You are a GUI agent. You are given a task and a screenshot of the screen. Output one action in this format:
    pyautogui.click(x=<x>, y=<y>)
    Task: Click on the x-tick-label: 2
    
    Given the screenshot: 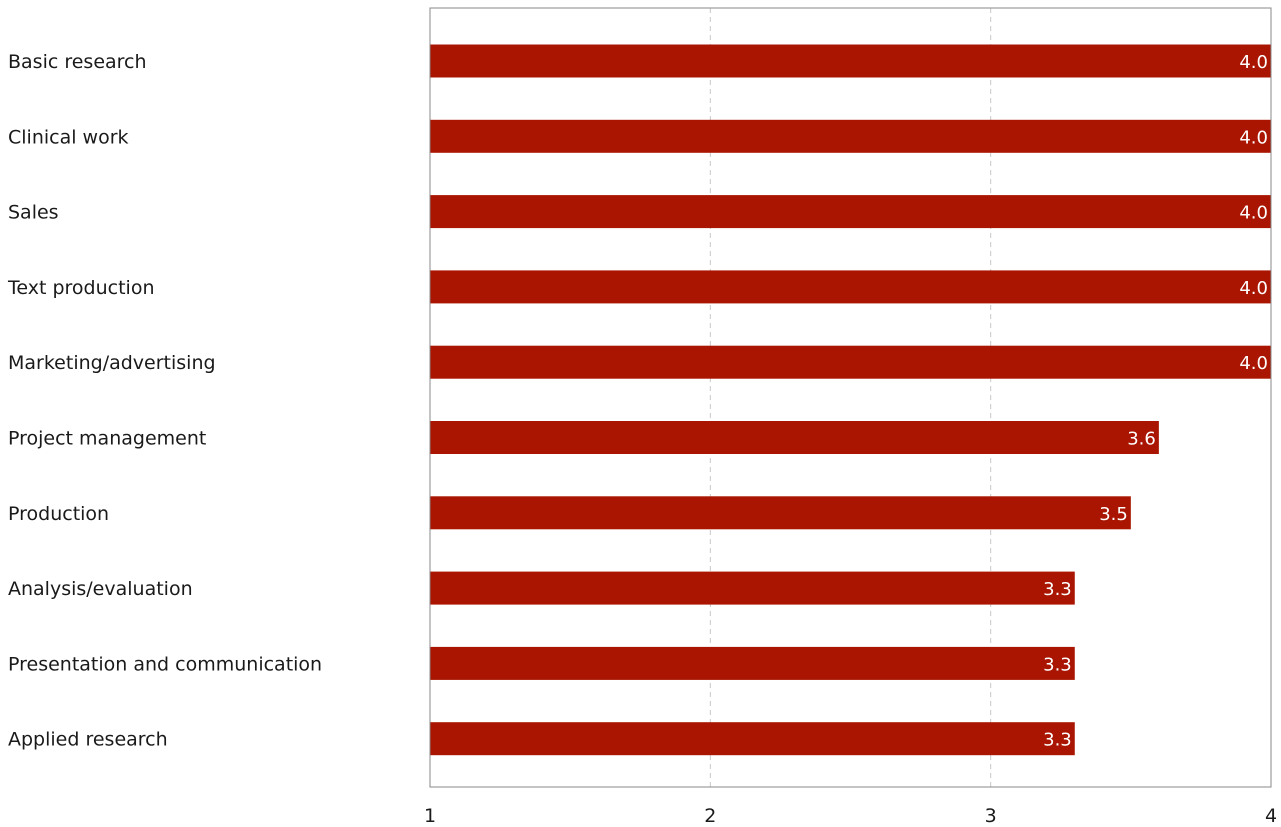 What is the action you would take?
    pyautogui.click(x=710, y=816)
    